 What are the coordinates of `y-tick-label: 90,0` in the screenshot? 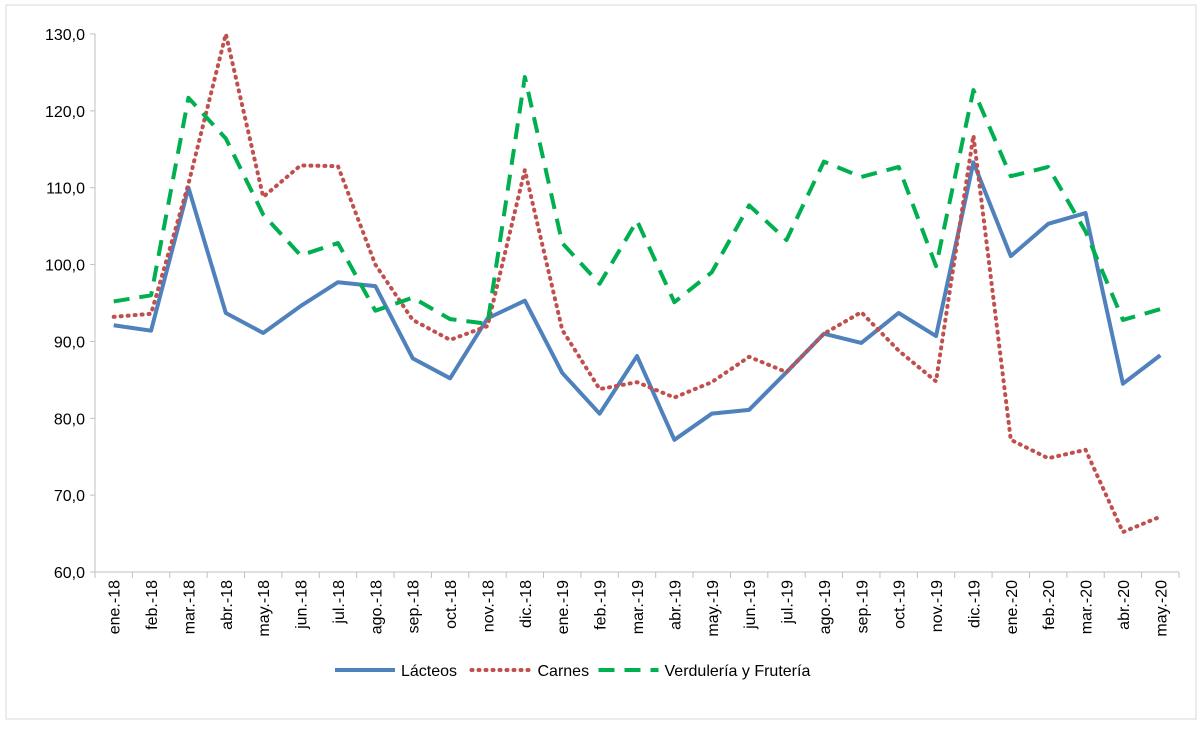 It's located at (69, 342).